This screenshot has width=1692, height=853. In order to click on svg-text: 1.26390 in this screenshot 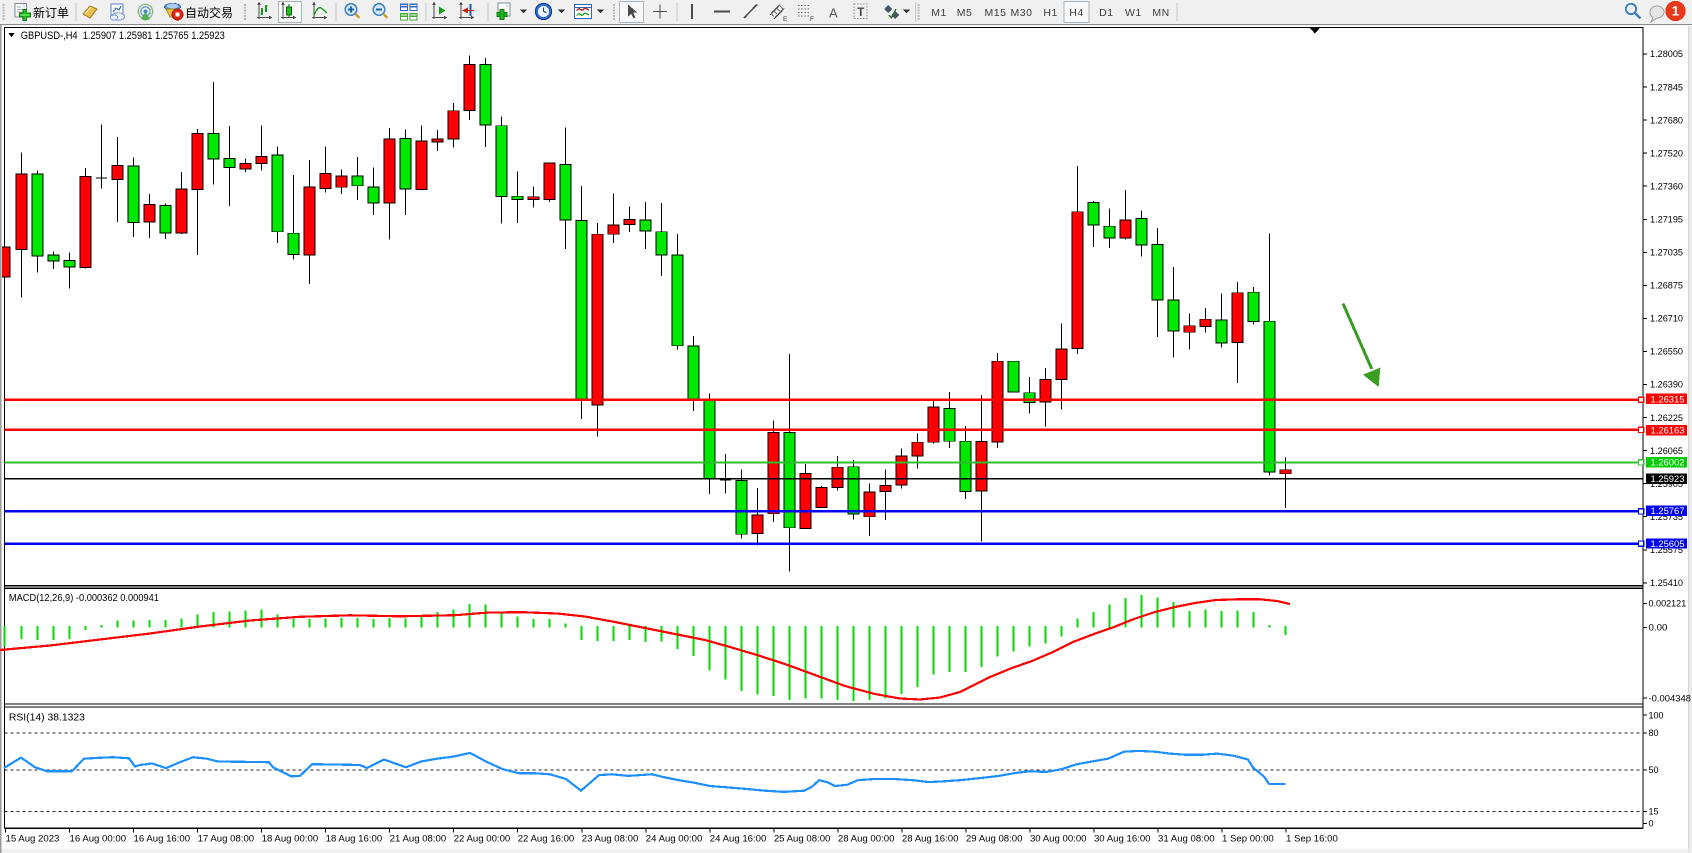, I will do `click(1666, 385)`.